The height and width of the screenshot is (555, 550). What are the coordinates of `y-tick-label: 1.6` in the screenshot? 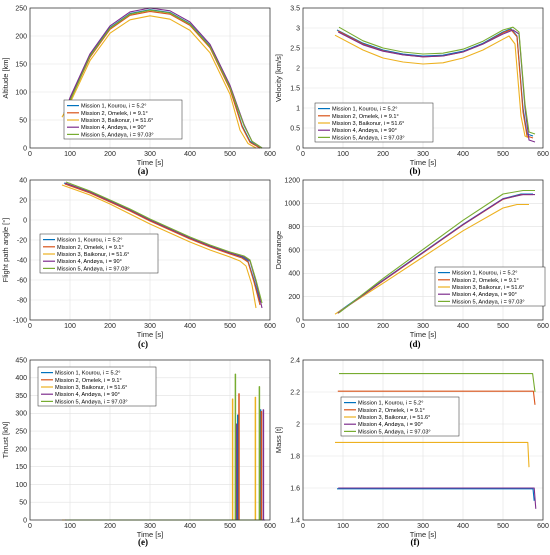 It's located at (295, 488).